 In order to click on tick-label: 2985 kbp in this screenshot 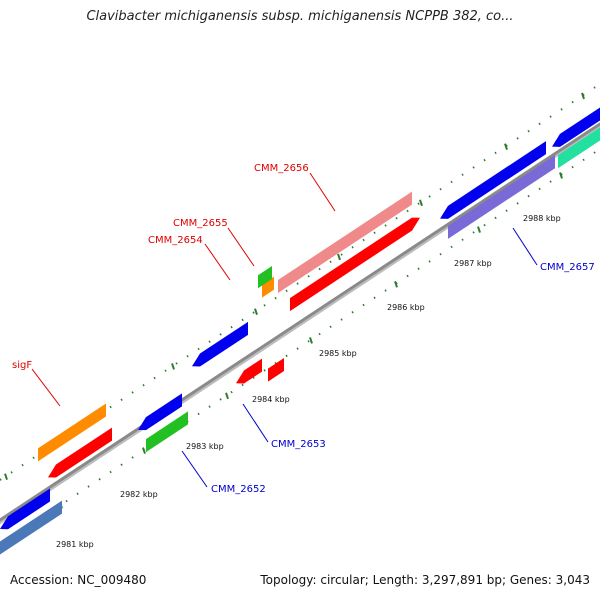, I will do `click(338, 353)`.